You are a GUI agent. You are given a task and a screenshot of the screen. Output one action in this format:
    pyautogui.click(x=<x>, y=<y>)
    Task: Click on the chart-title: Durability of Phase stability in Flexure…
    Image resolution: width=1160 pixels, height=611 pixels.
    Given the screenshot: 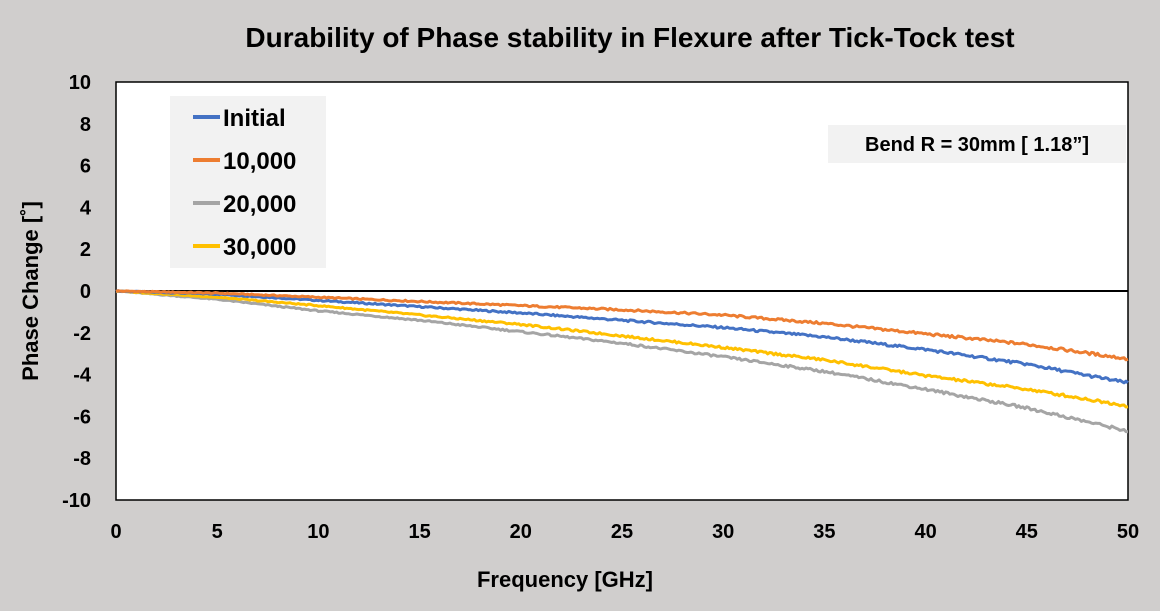 What is the action you would take?
    pyautogui.click(x=629, y=37)
    